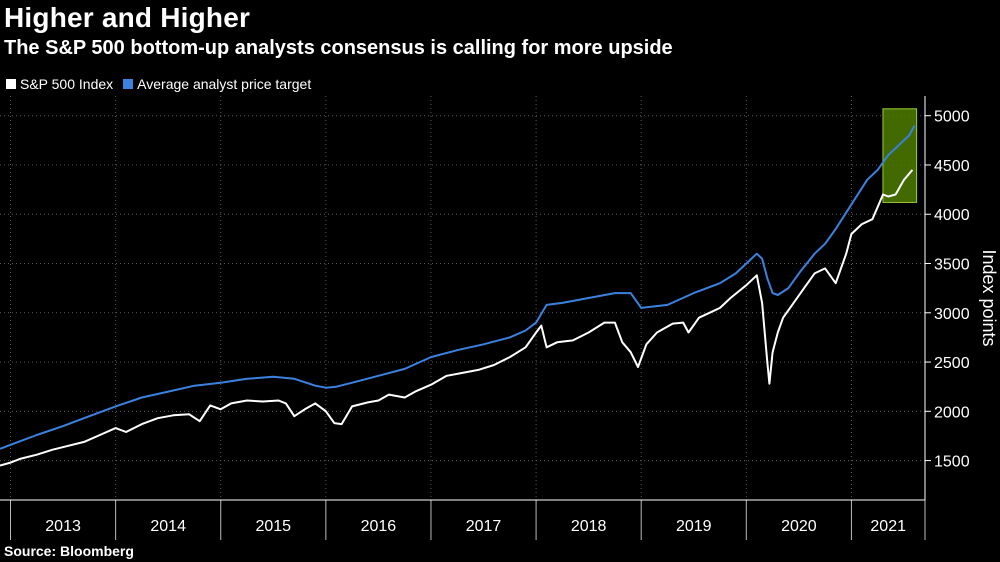 This screenshot has height=562, width=1000. Describe the element at coordinates (952, 117) in the screenshot. I see `y-tick-label-5000: 5000` at that location.